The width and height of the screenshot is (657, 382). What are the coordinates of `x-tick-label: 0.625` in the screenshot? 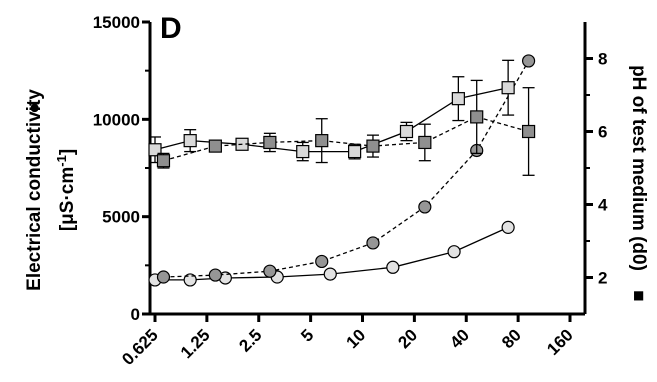 It's located at (140, 347).